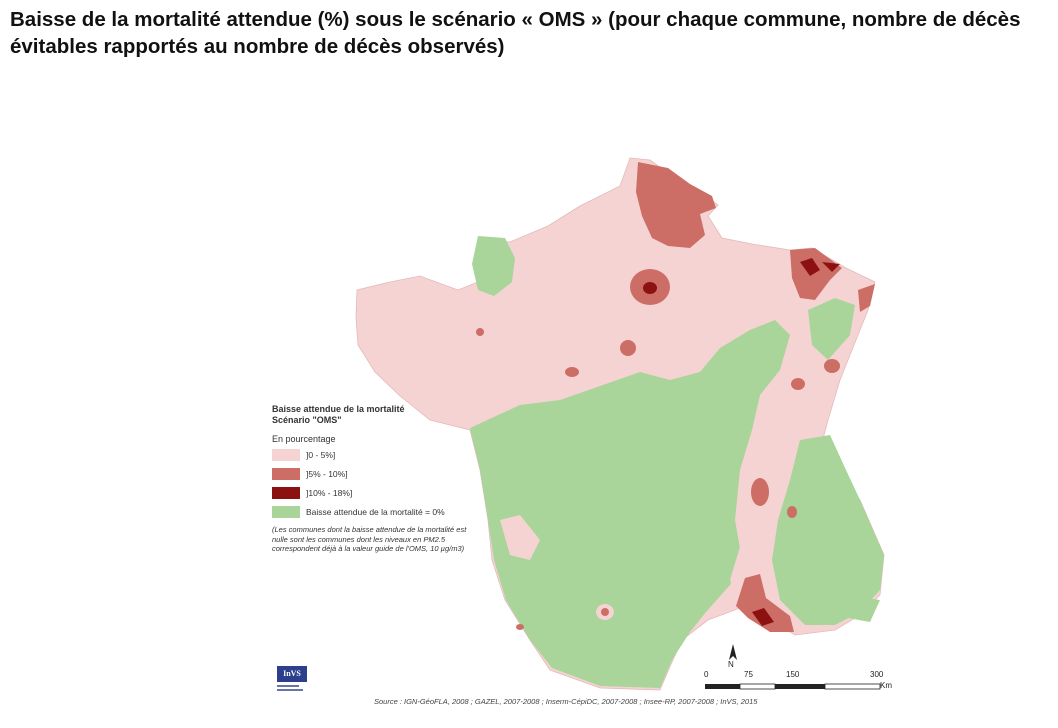 The image size is (1058, 728). I want to click on map-region-high-paris, so click(650, 288).